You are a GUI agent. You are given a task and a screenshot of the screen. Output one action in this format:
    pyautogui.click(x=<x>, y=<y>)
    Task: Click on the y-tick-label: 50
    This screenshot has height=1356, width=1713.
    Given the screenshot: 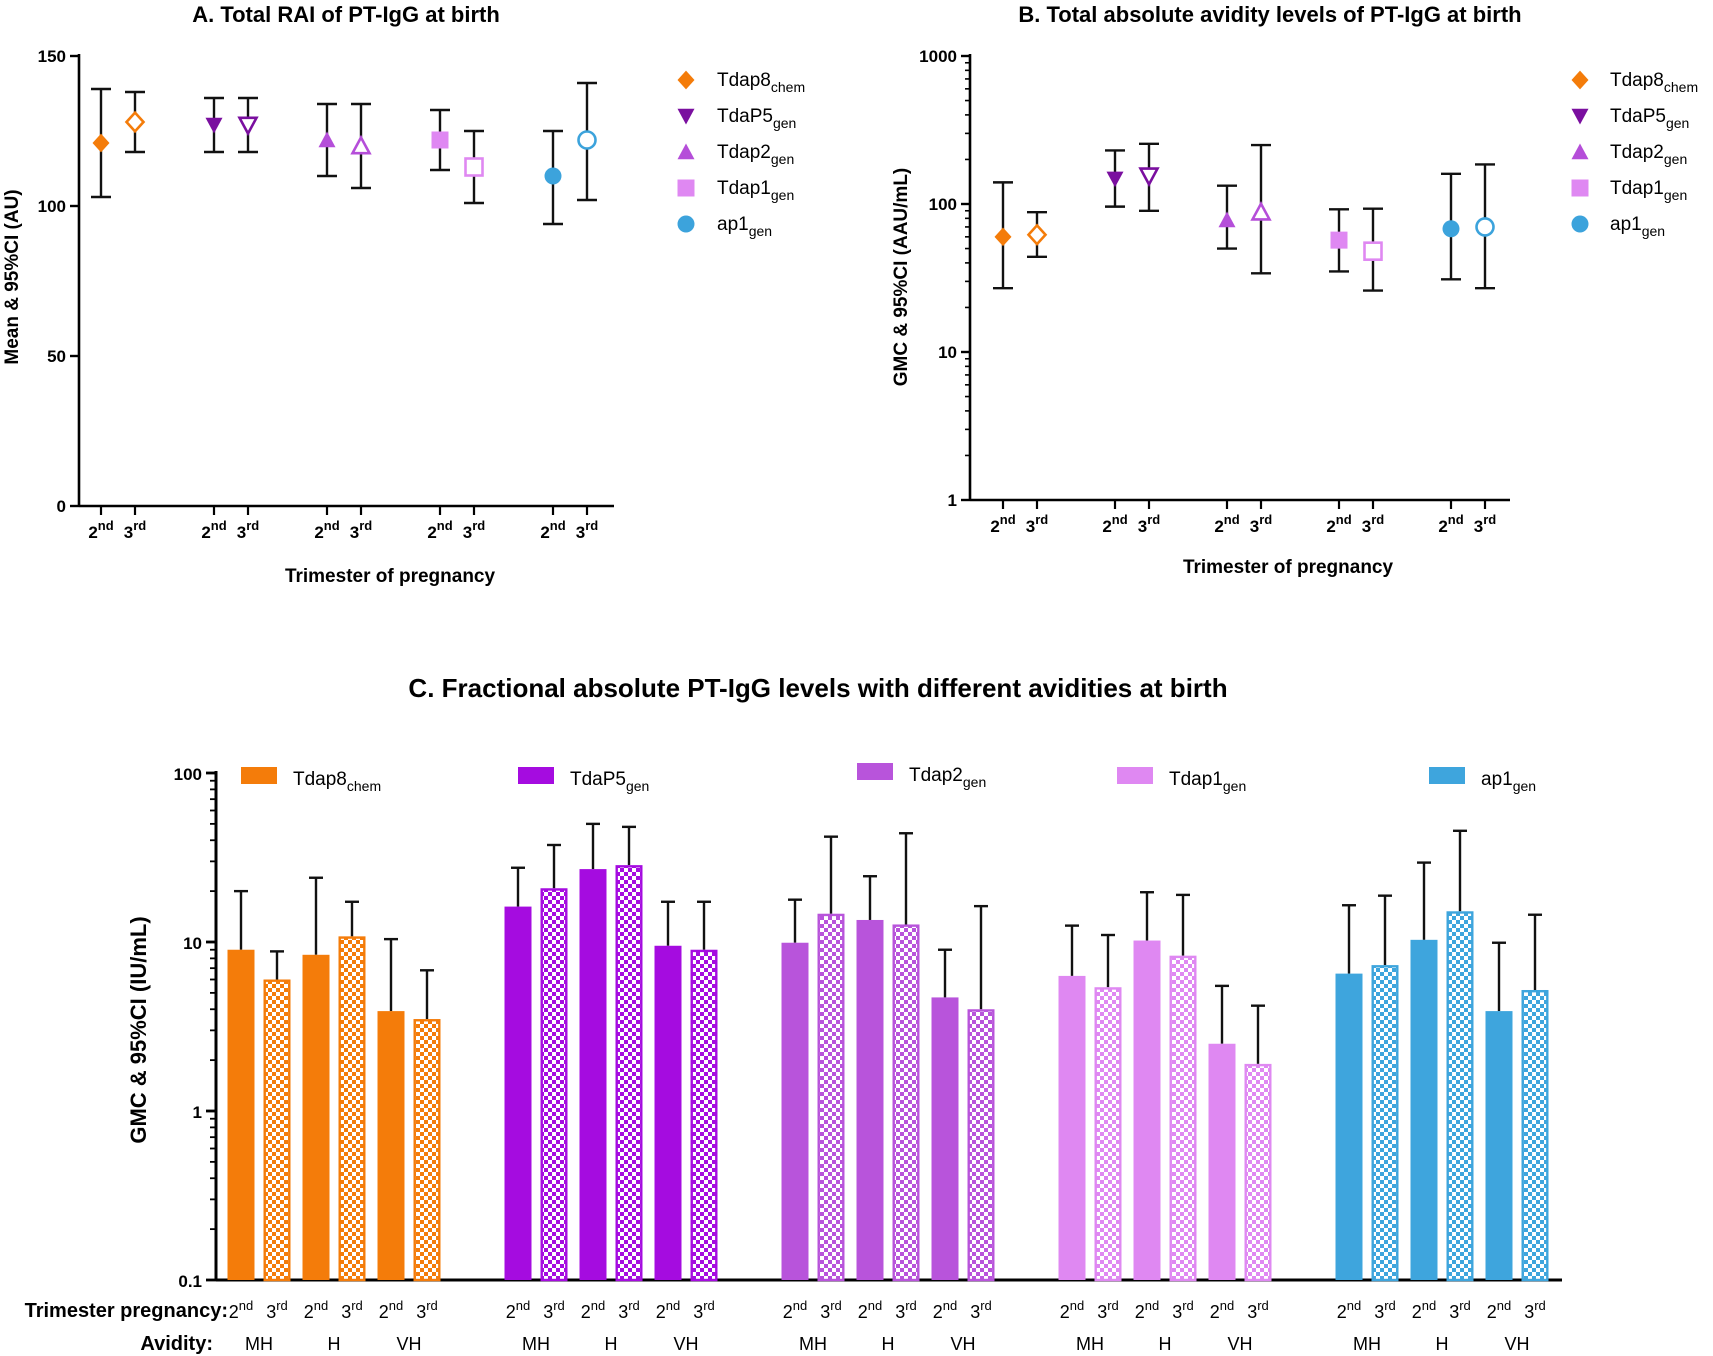 What is the action you would take?
    pyautogui.click(x=56, y=356)
    